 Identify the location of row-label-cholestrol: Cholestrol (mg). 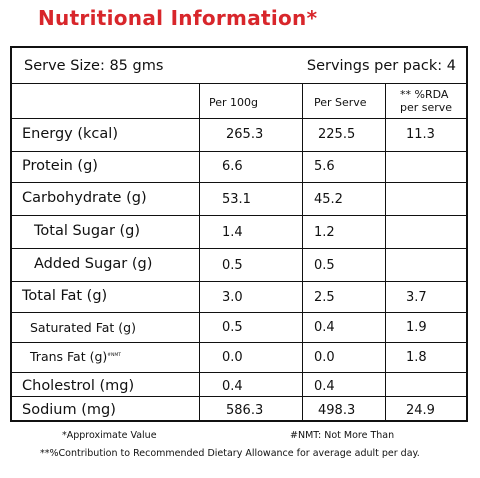
(78, 386).